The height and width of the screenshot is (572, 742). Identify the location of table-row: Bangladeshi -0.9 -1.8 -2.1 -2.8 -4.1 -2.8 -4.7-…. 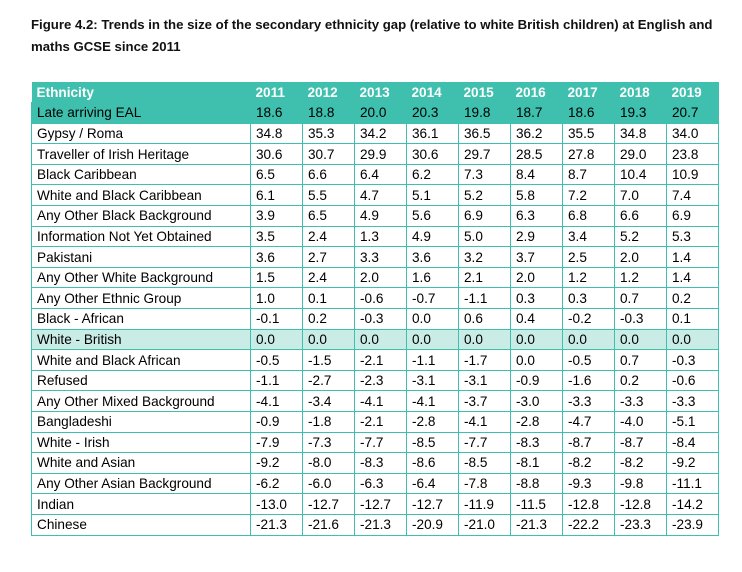
(375, 422).